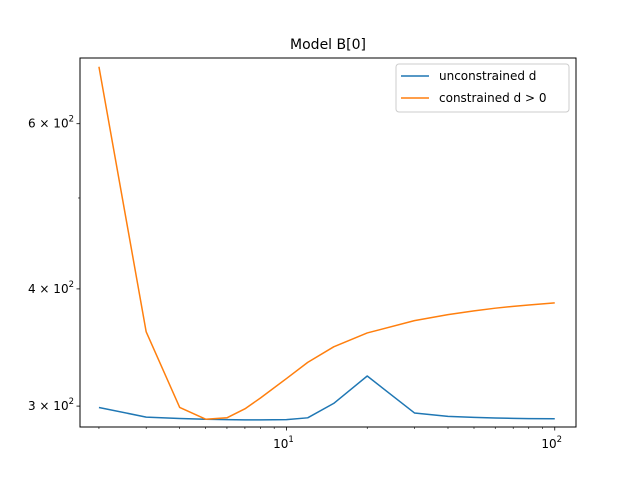 The width and height of the screenshot is (640, 484). I want to click on y-tick-label: 6 × 102, so click(51, 123).